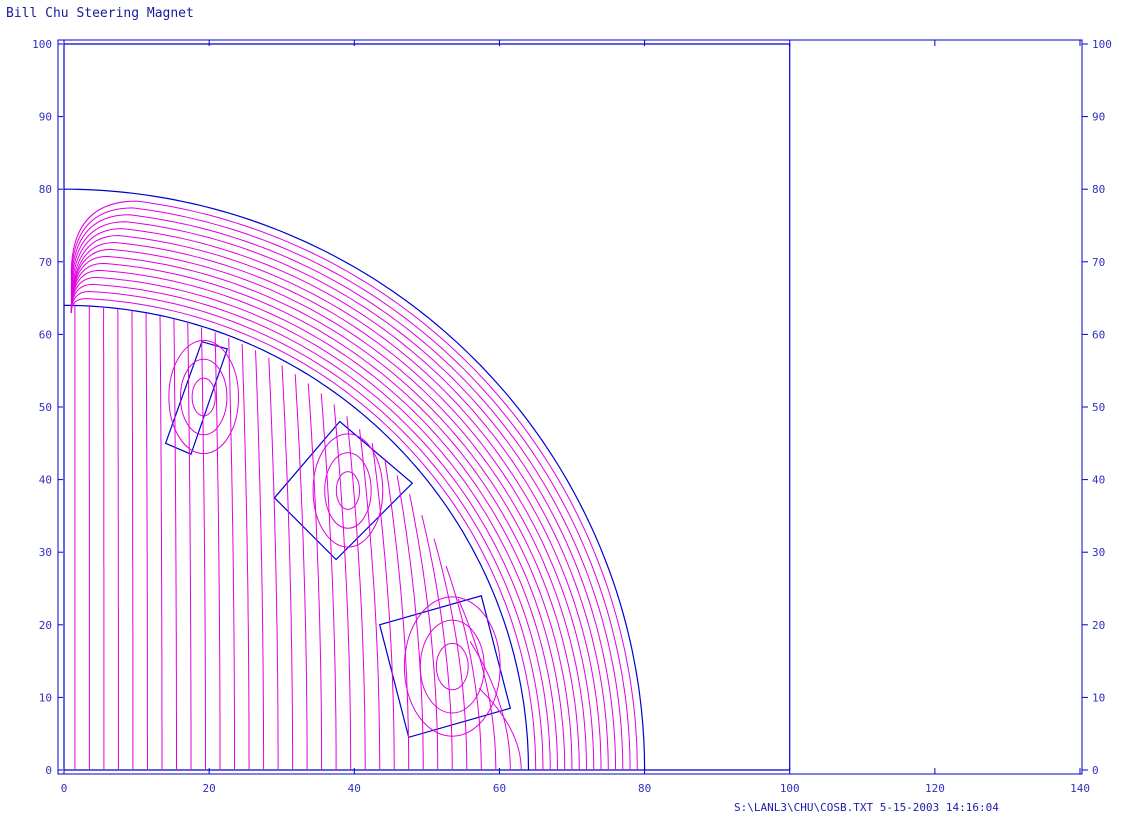 The image size is (1136, 818). I want to click on y-tick-label-left: 100, so click(42, 44).